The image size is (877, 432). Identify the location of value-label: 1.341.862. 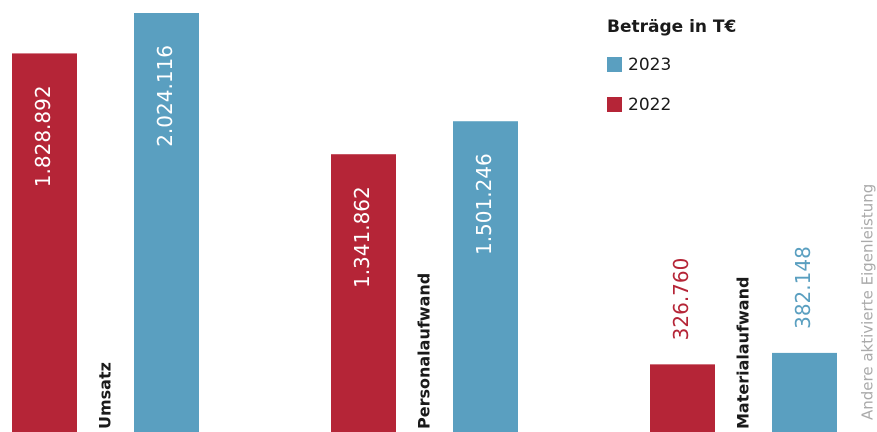
(362, 237).